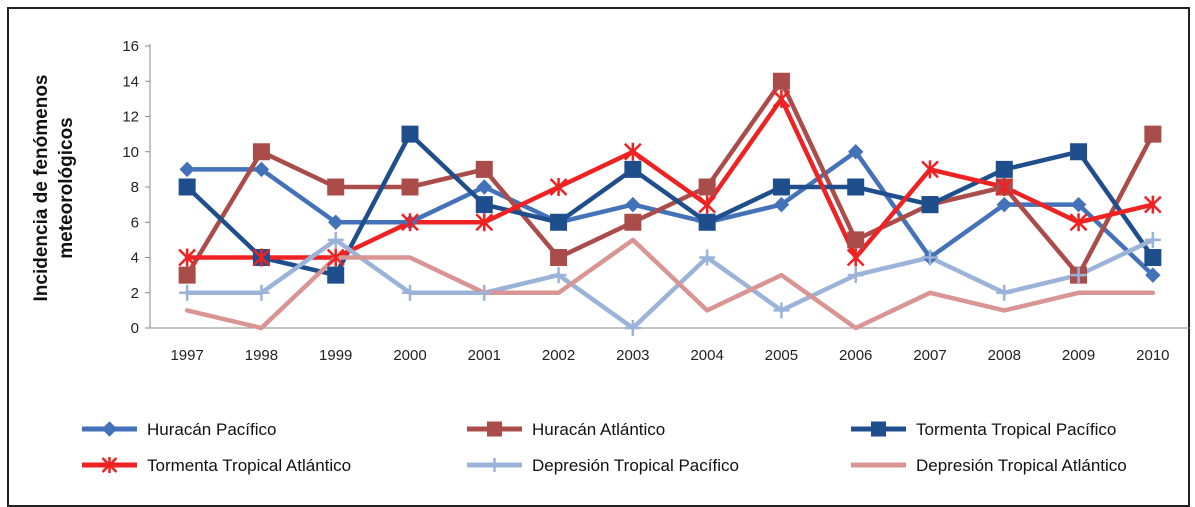 Image resolution: width=1195 pixels, height=507 pixels. What do you see at coordinates (781, 355) in the screenshot?
I see `x-tick-label: 2005` at bounding box center [781, 355].